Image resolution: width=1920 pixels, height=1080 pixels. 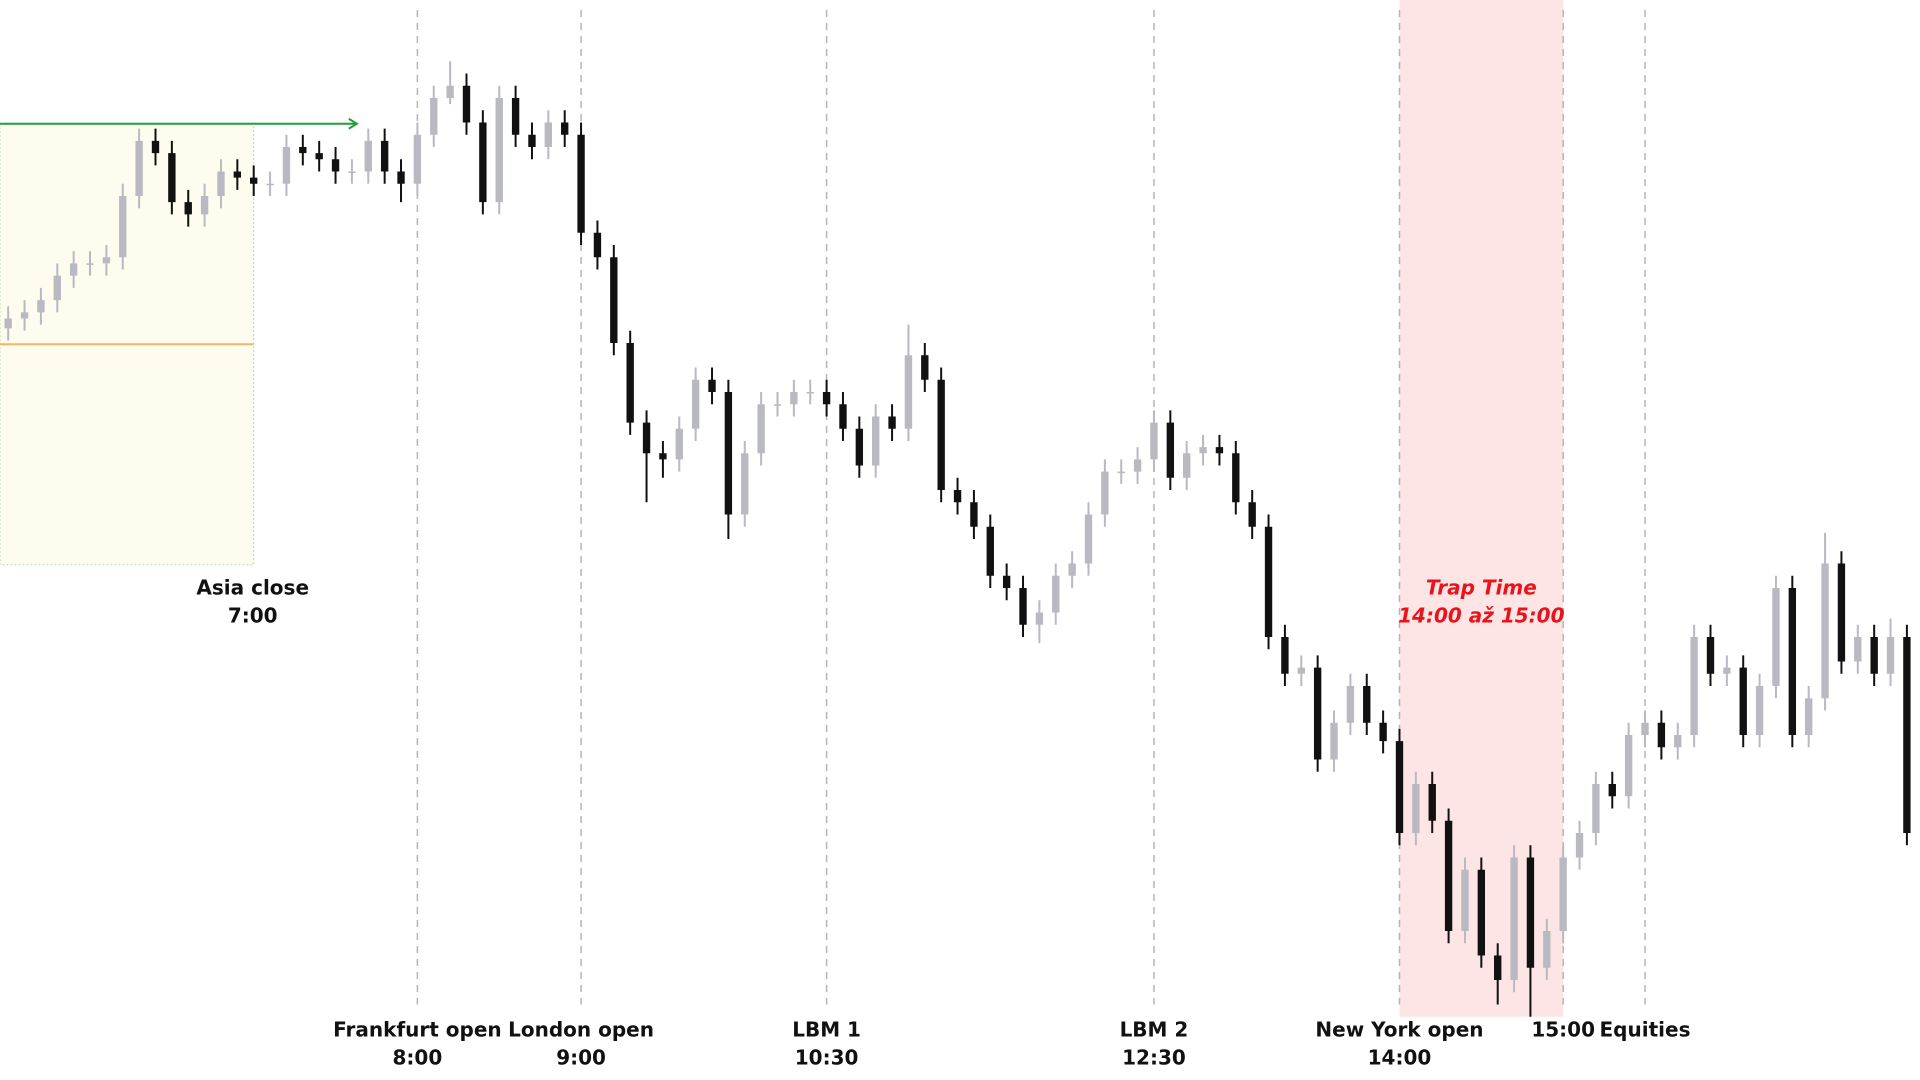 What do you see at coordinates (252, 588) in the screenshot?
I see `asia-label: Asia close` at bounding box center [252, 588].